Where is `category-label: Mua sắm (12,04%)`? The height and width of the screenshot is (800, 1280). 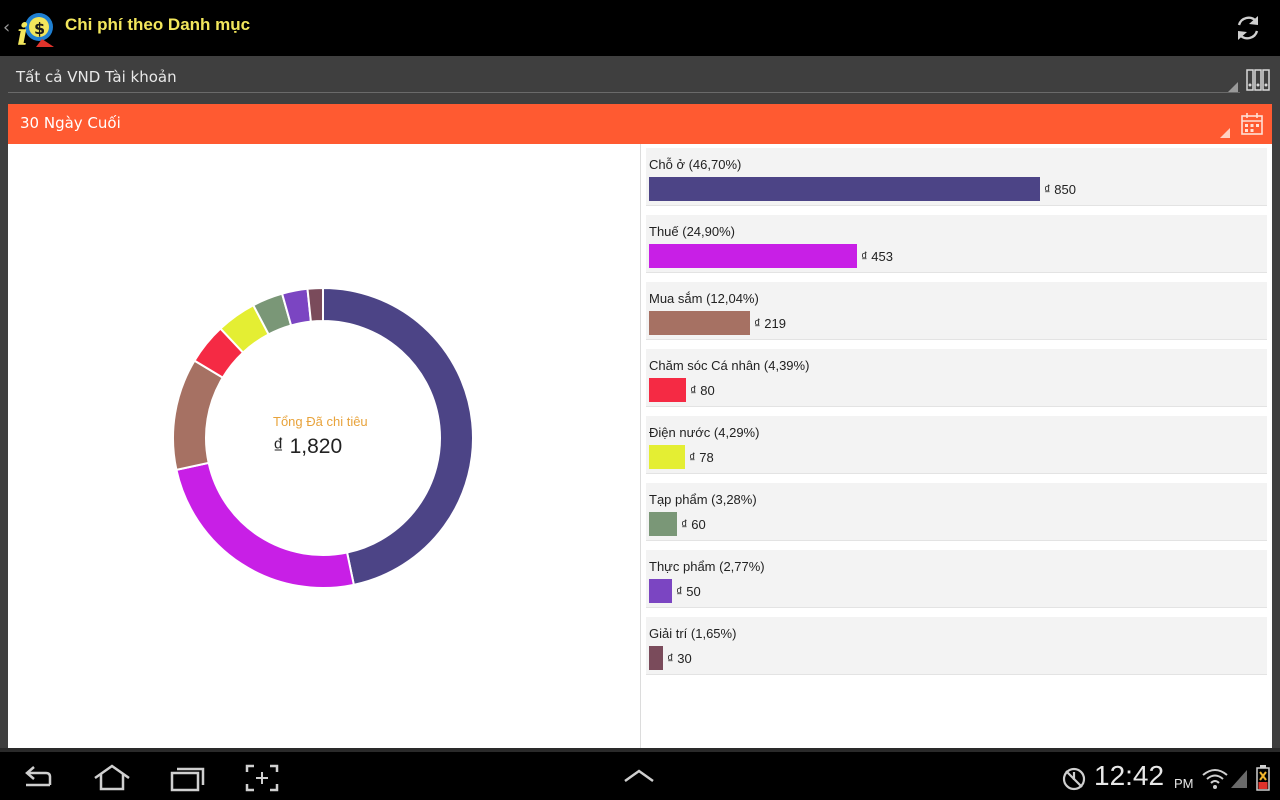 category-label: Mua sắm (12,04%) is located at coordinates (704, 298).